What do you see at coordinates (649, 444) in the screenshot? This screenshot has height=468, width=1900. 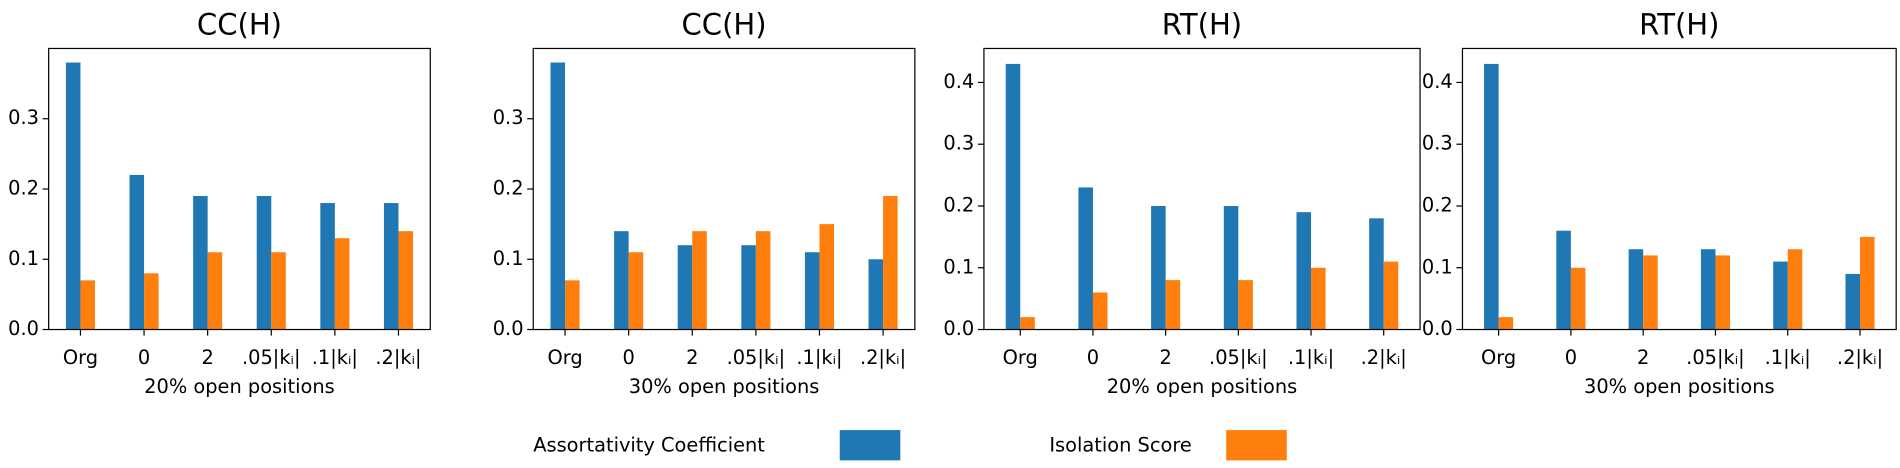 I see `legend-label: Assortativity Coefficient` at bounding box center [649, 444].